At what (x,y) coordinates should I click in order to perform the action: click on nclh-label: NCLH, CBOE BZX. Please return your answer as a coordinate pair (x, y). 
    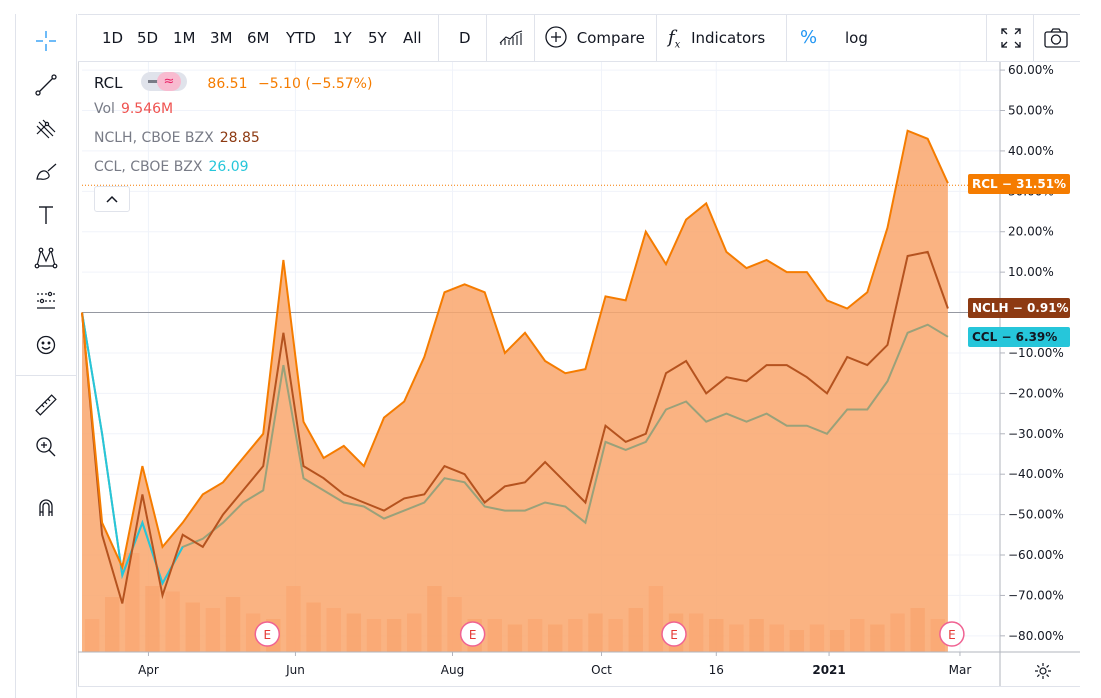
    Looking at the image, I should click on (154, 138).